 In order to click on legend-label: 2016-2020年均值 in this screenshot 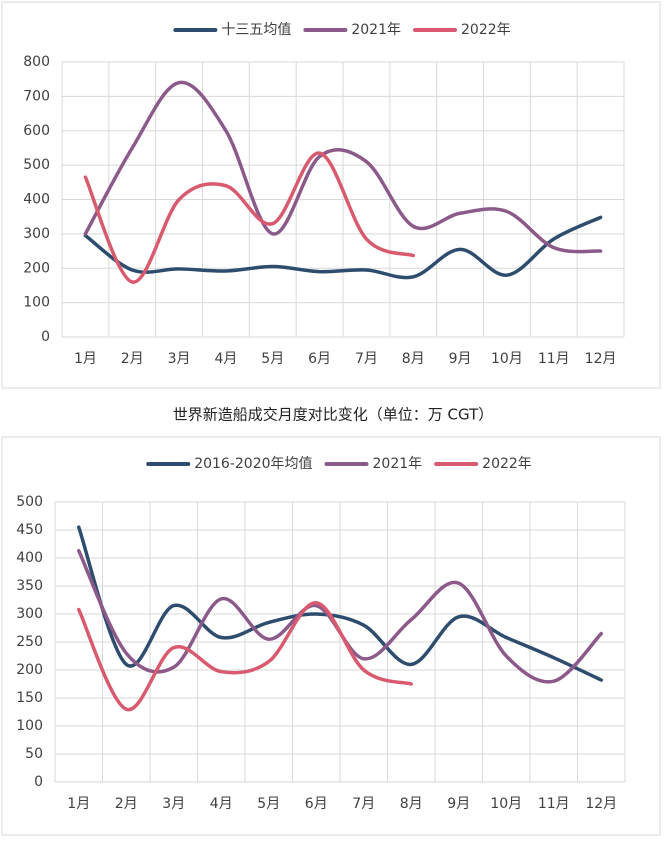, I will do `click(253, 464)`.